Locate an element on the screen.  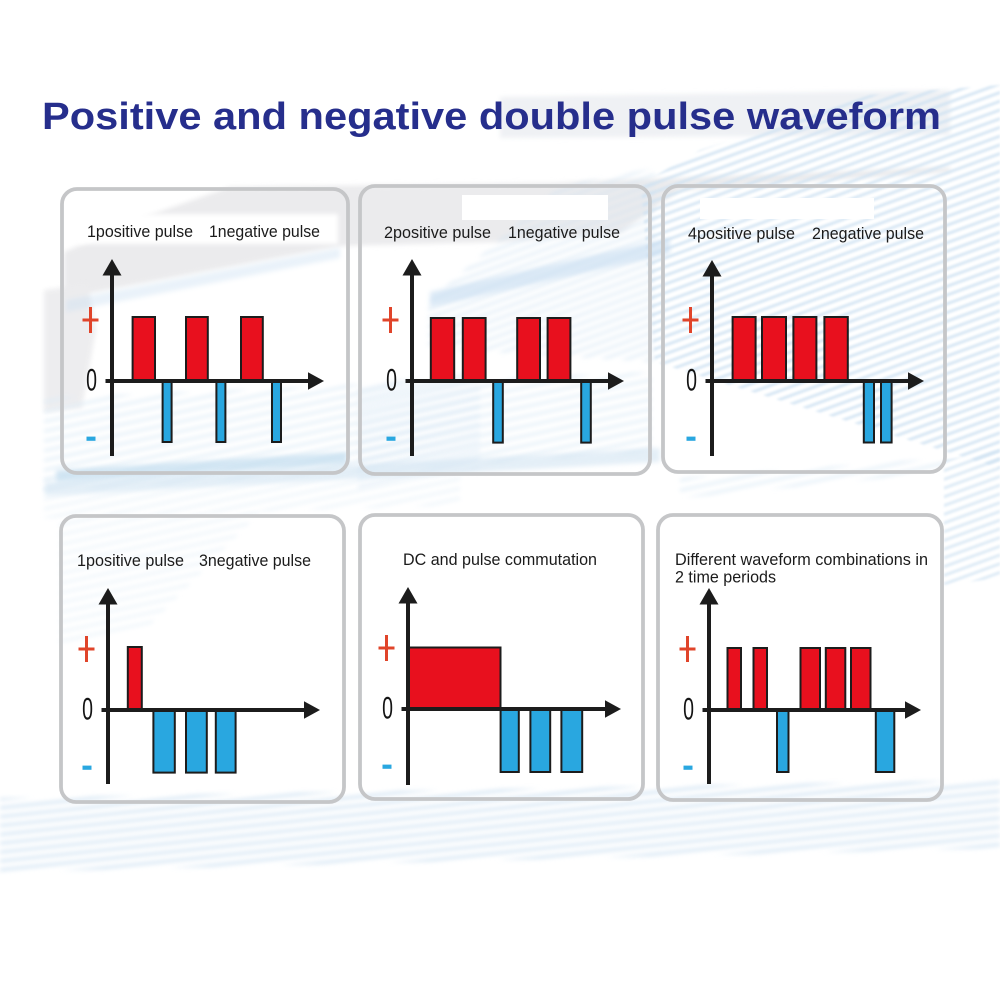
svg-text: DC and pulse commutation is located at coordinates (500, 560).